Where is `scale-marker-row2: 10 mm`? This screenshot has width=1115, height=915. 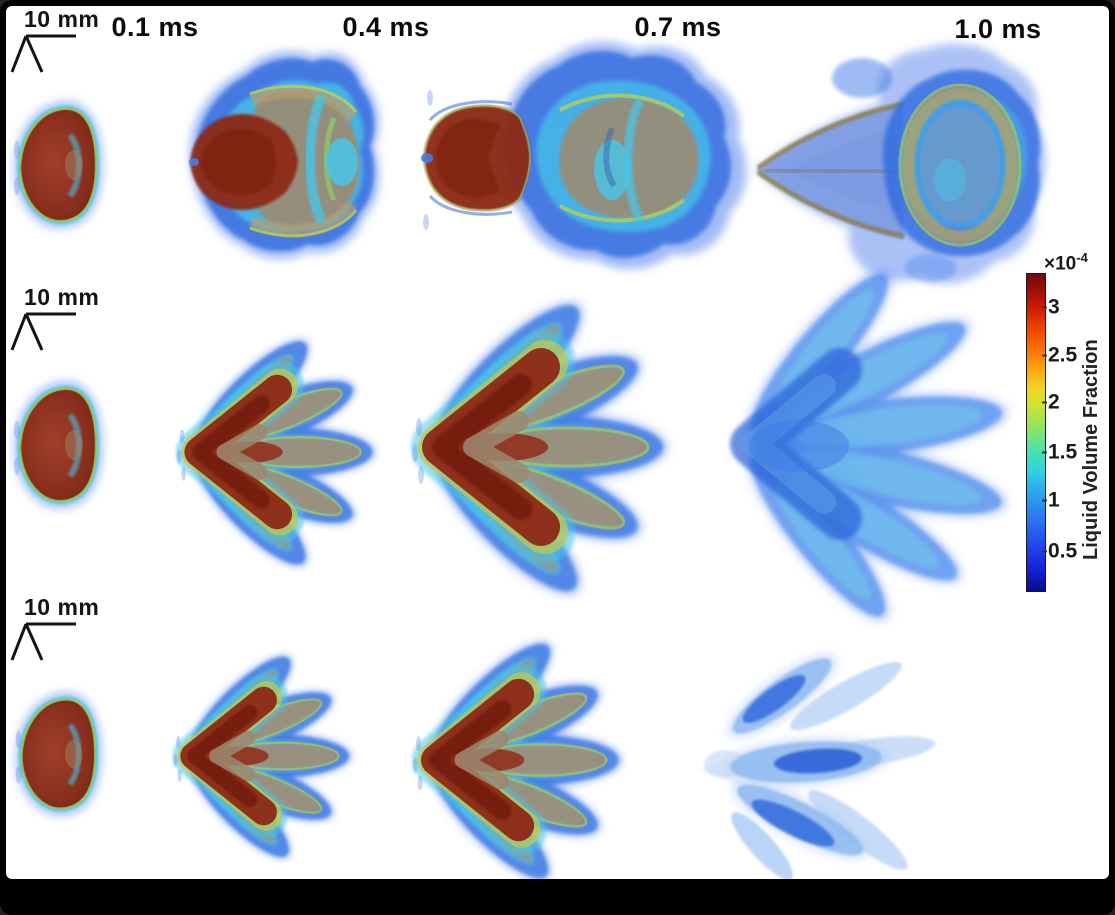
scale-marker-row2: 10 mm is located at coordinates (53, 321).